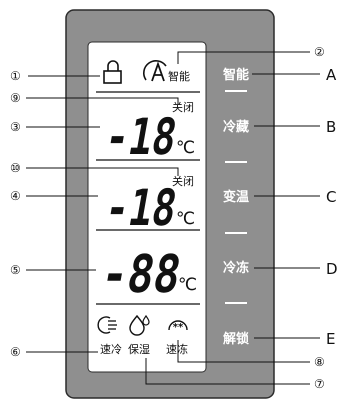  What do you see at coordinates (139, 325) in the screenshot?
I see `humidity-icon` at bounding box center [139, 325].